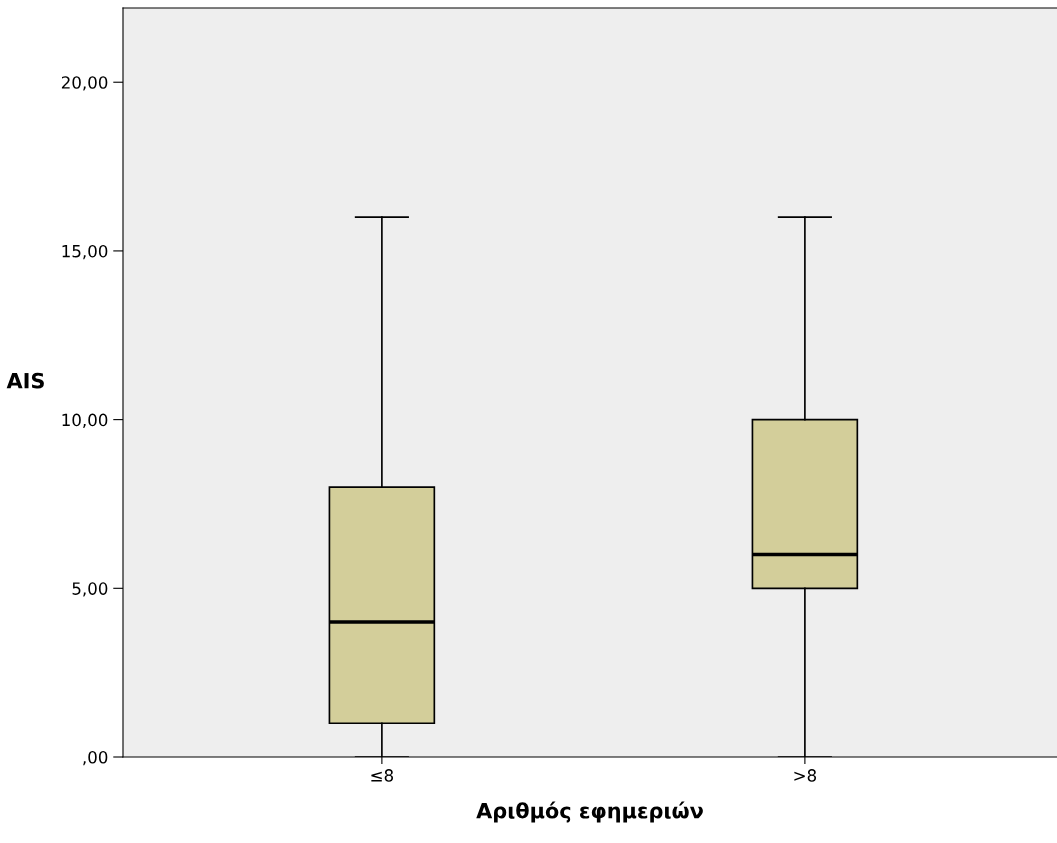 Image resolution: width=1057 pixels, height=843 pixels. Describe the element at coordinates (382, 775) in the screenshot. I see `x-tick-label: ≤8` at that location.